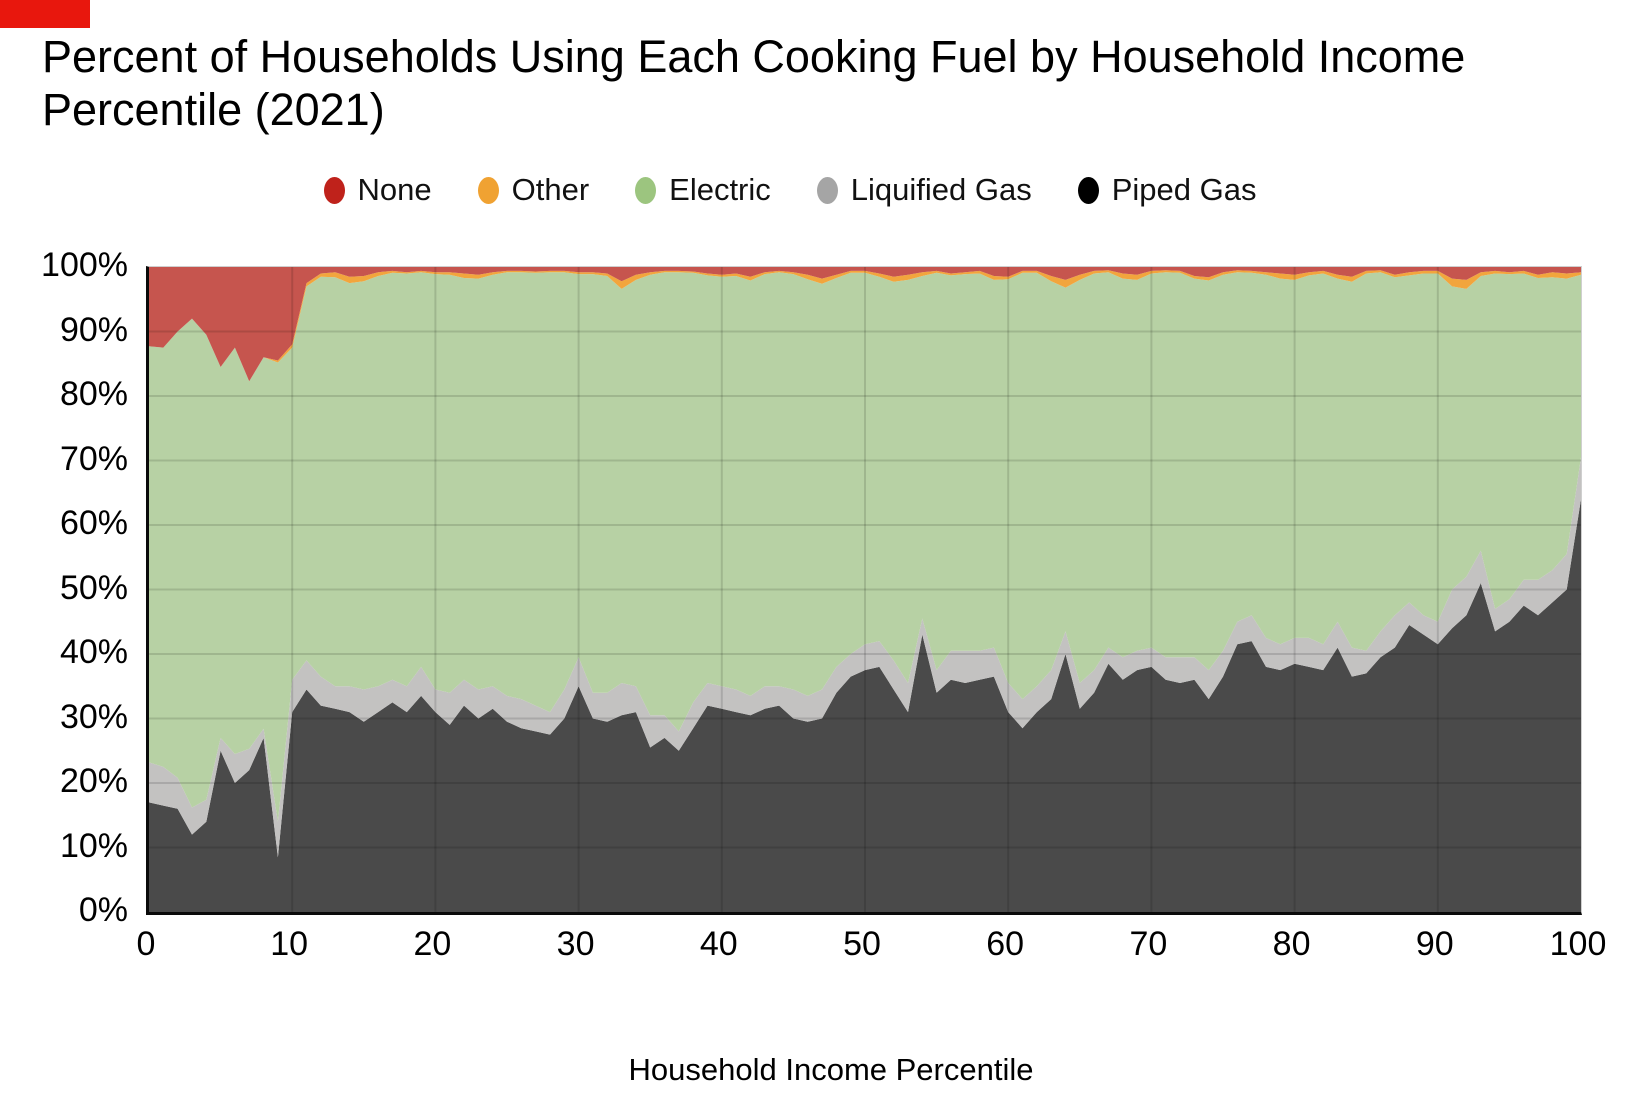  I want to click on legend-item-none: None, so click(377, 190).